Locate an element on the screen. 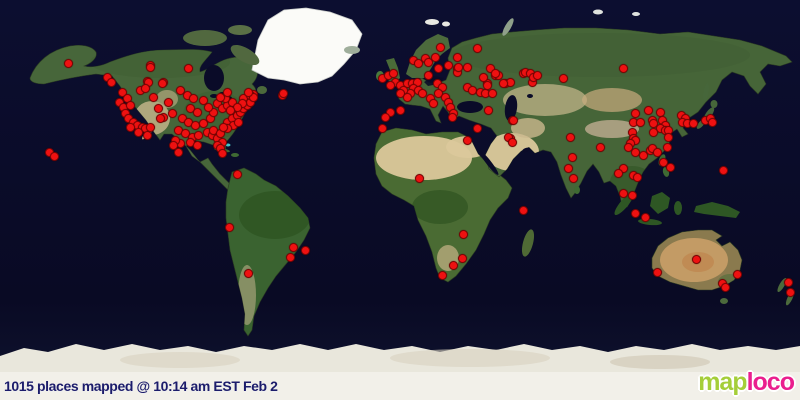  iceland is located at coordinates (352, 50).